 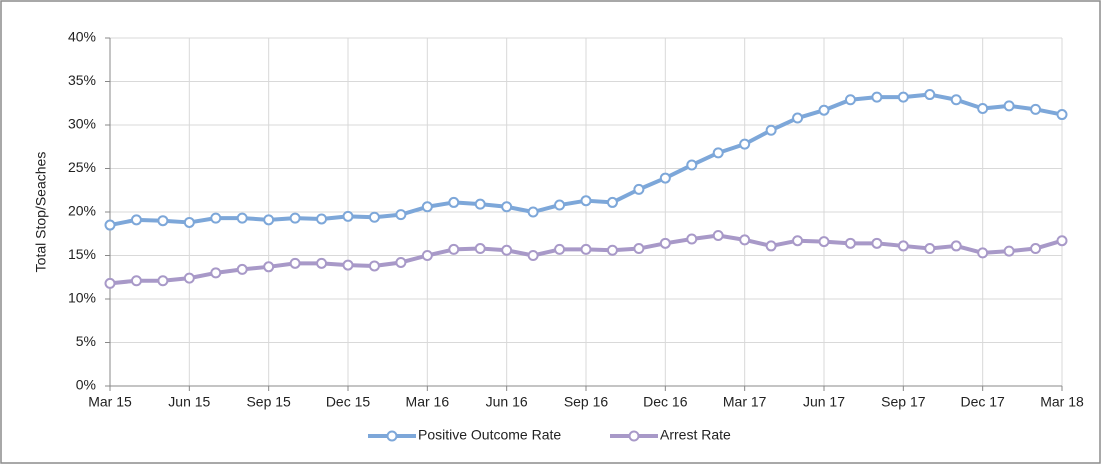 I want to click on x-tick-label: Mar 18, so click(x=1062, y=402).